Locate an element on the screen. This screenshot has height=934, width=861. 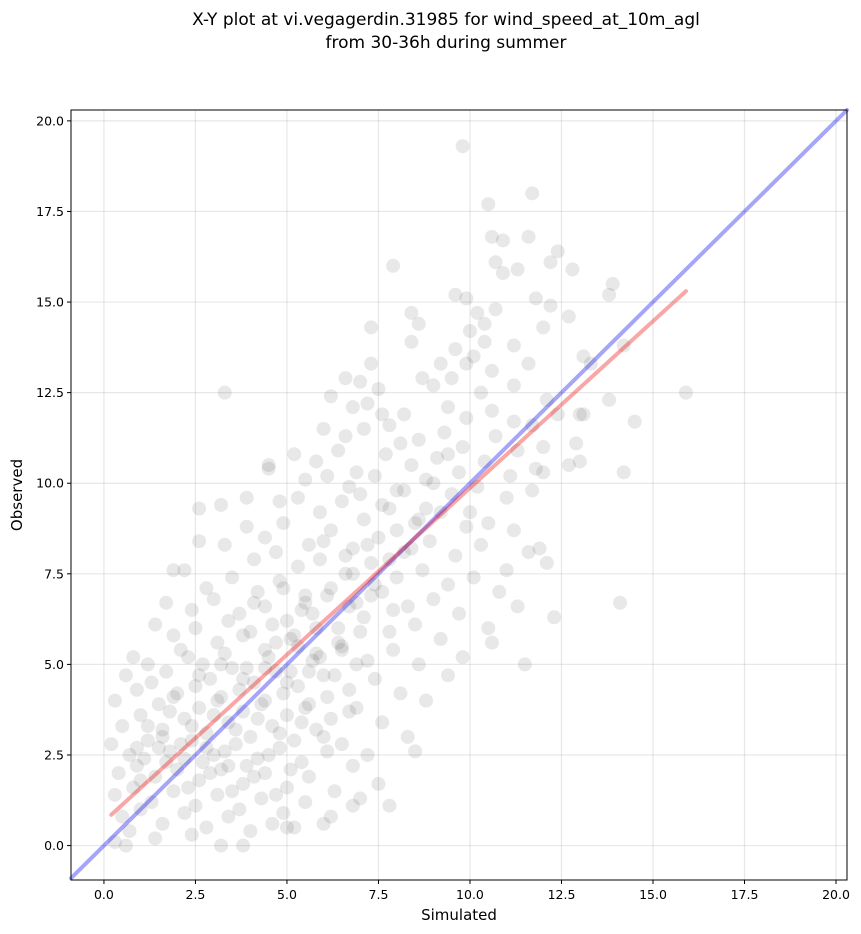
y-tick-label: 0.0 is located at coordinates (54, 845).